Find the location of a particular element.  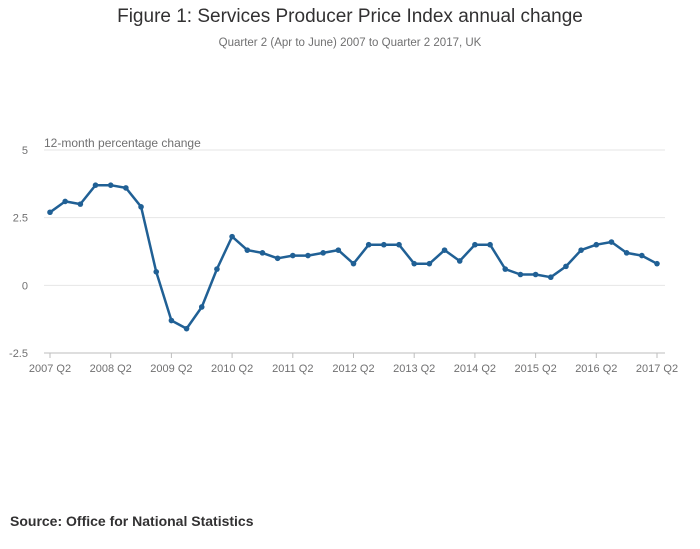

y-axis-ticks: 5 2.5 0 -2.5 is located at coordinates (18, 252).